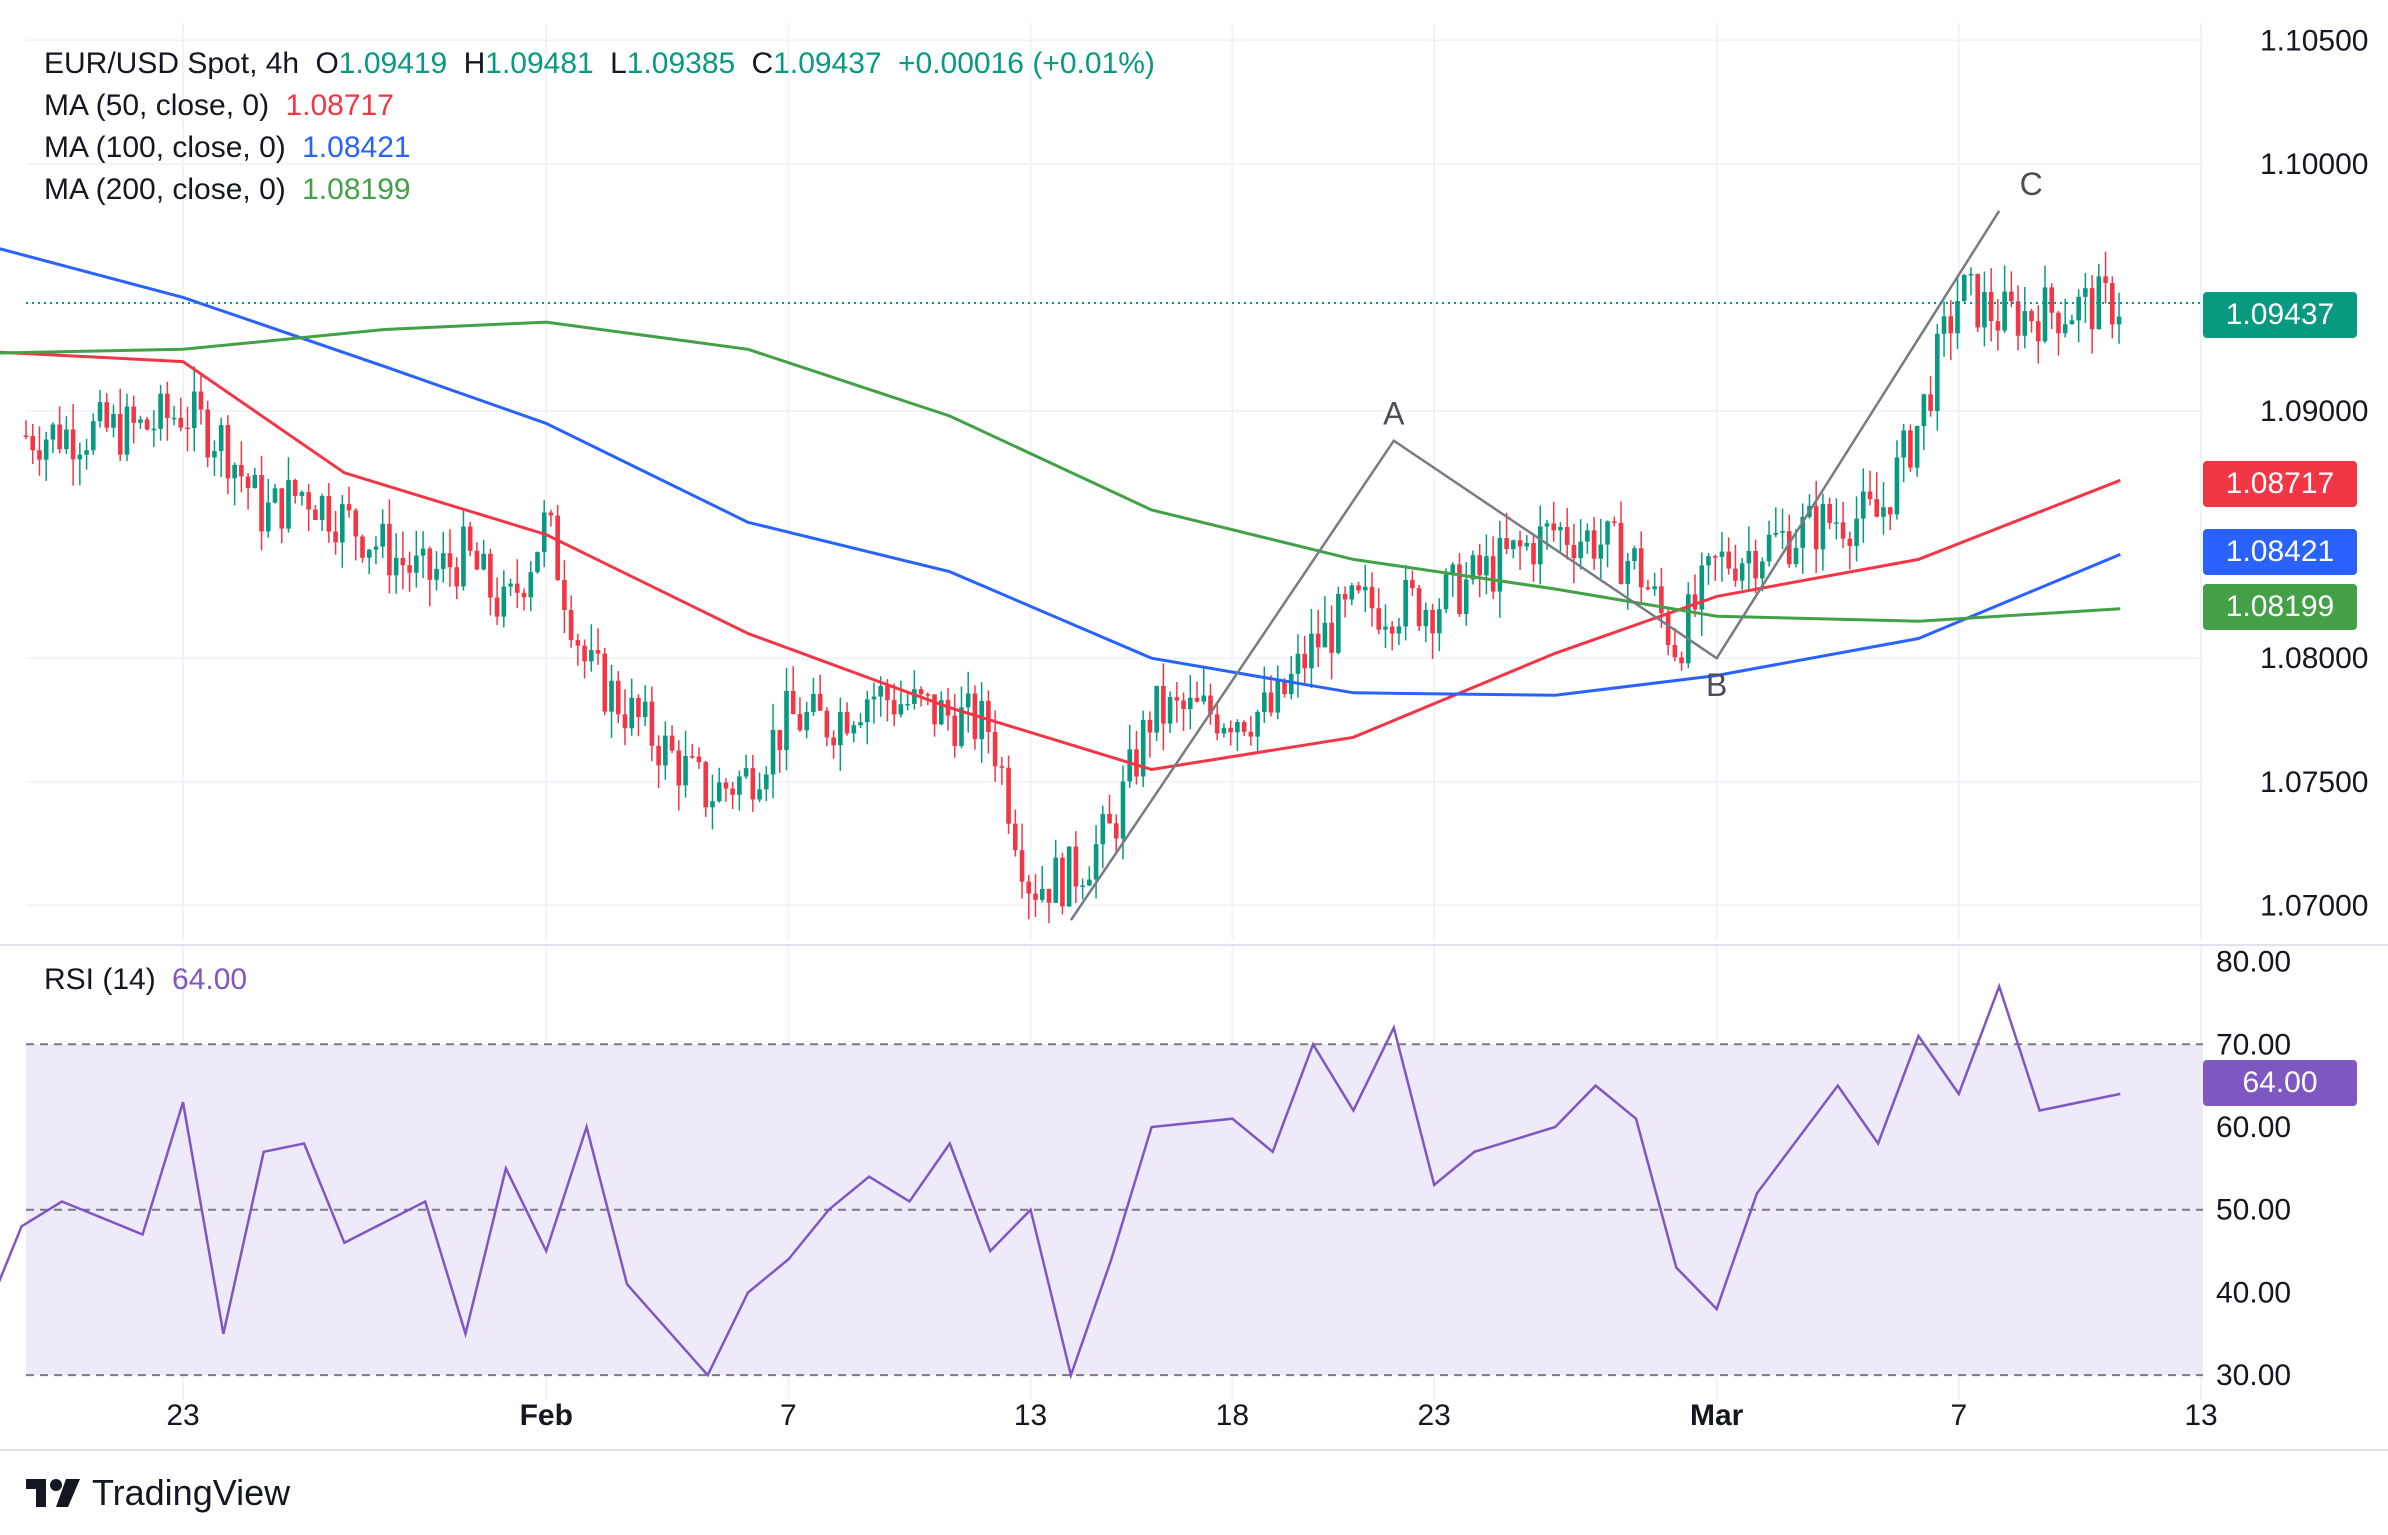 This screenshot has width=2388, height=1535. I want to click on low-label: L, so click(618, 63).